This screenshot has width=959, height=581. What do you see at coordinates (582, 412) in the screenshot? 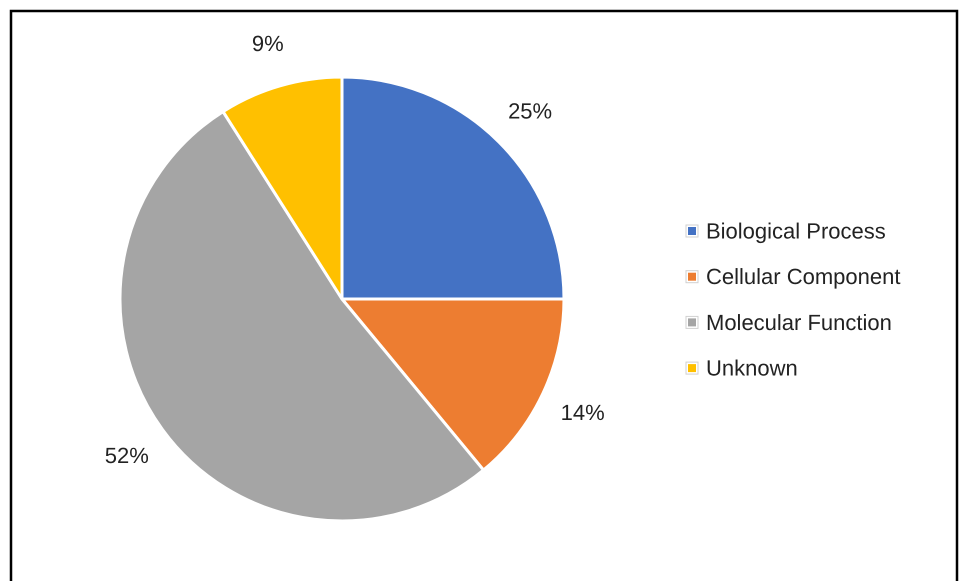
I see `data-label: 14%` at bounding box center [582, 412].